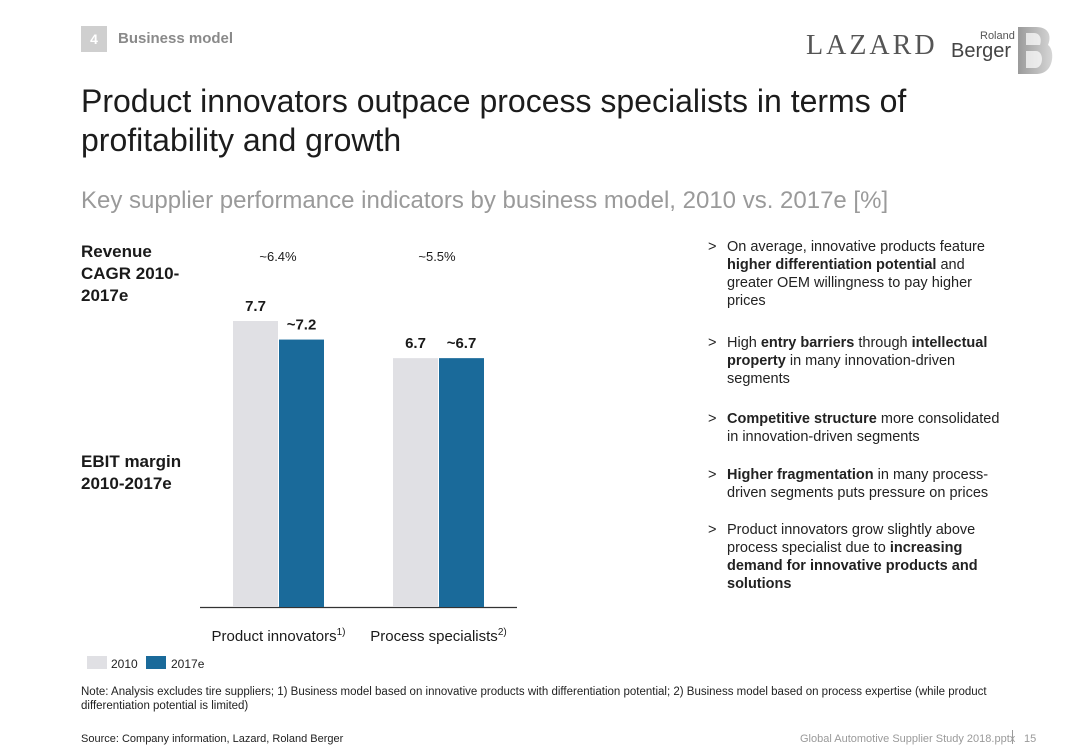 The image size is (1080, 748). What do you see at coordinates (131, 472) in the screenshot?
I see `ebit-margin-label: EBIT margin 2010-2017e` at bounding box center [131, 472].